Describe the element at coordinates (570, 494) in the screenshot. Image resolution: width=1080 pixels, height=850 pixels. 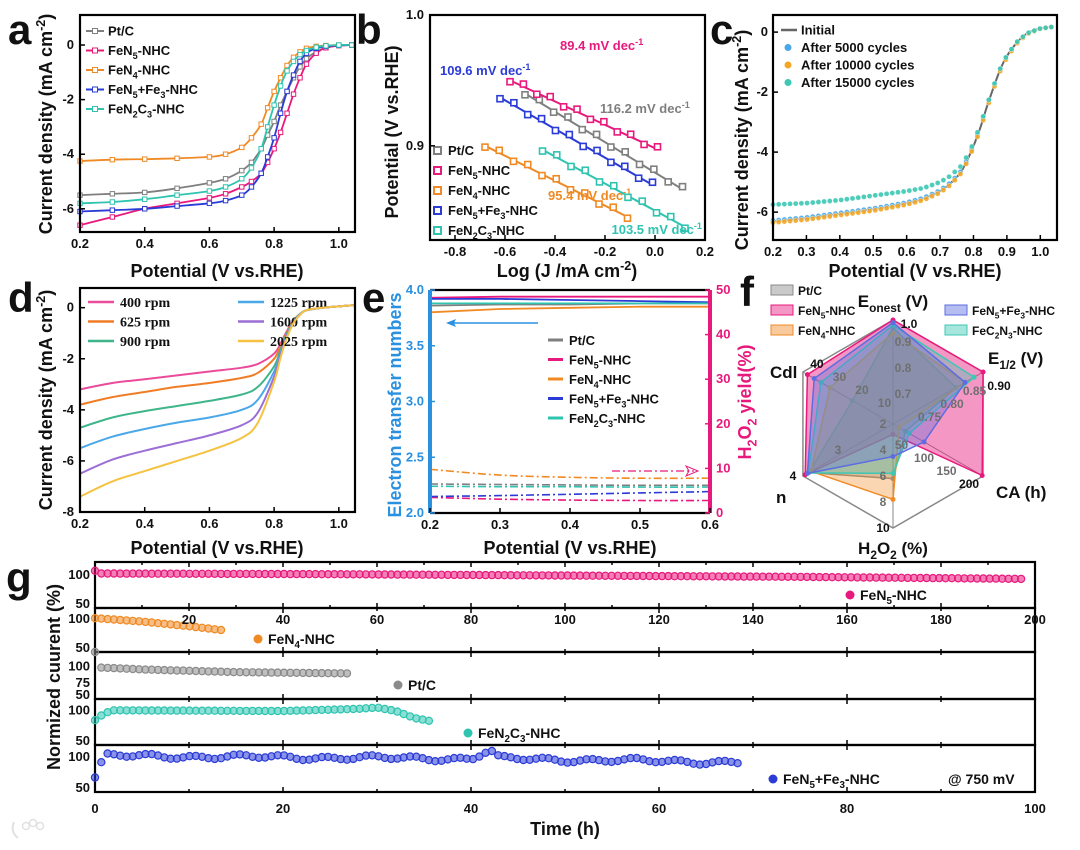
I see `h2o2-yield-line` at that location.